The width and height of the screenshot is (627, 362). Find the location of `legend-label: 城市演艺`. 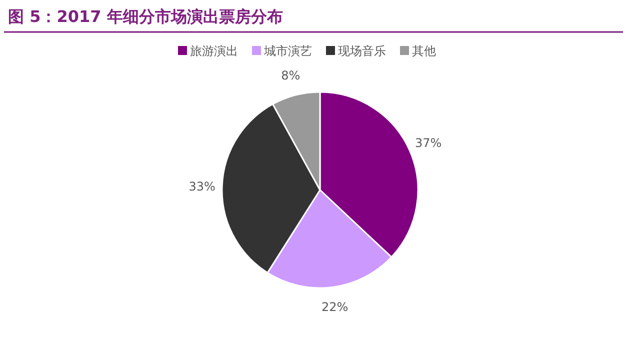

legend-label: 城市演艺 is located at coordinates (287, 51).